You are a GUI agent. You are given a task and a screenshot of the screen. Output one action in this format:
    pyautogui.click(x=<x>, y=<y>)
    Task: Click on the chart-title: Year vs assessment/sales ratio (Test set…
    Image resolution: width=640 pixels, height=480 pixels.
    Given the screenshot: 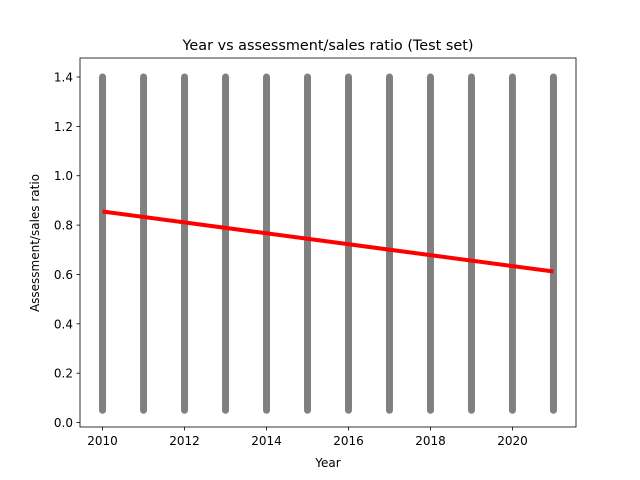 What is the action you would take?
    pyautogui.click(x=328, y=46)
    